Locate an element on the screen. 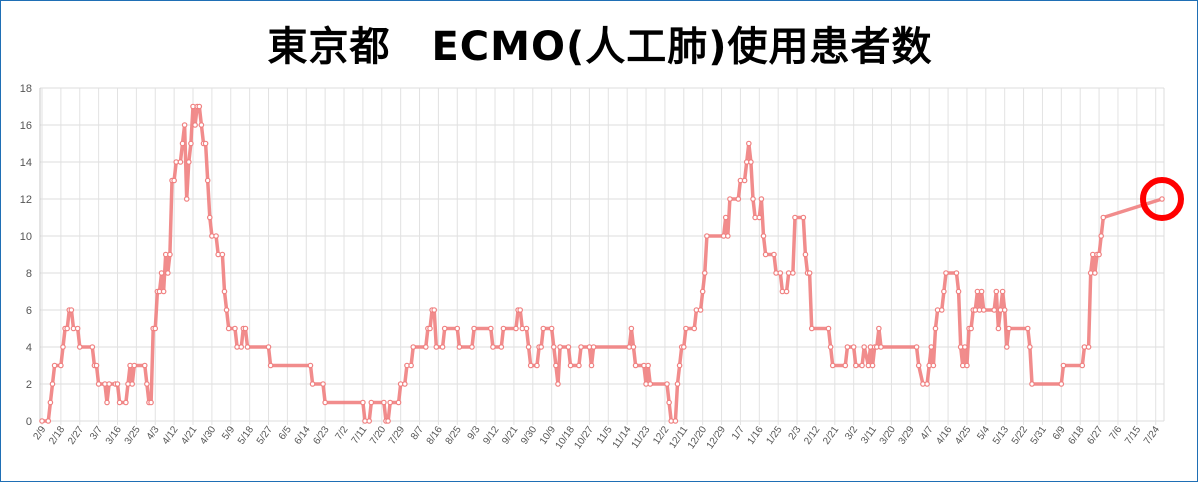  x-tick-label: 5/13 is located at coordinates (1001, 435).